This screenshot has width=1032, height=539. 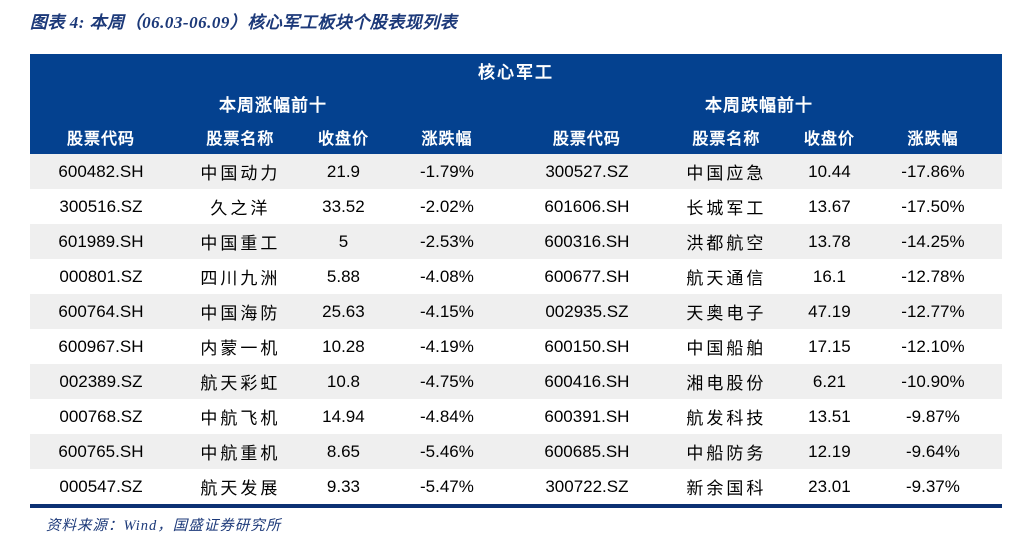 I want to click on col-header-name-left: 股票名称, so click(x=240, y=137).